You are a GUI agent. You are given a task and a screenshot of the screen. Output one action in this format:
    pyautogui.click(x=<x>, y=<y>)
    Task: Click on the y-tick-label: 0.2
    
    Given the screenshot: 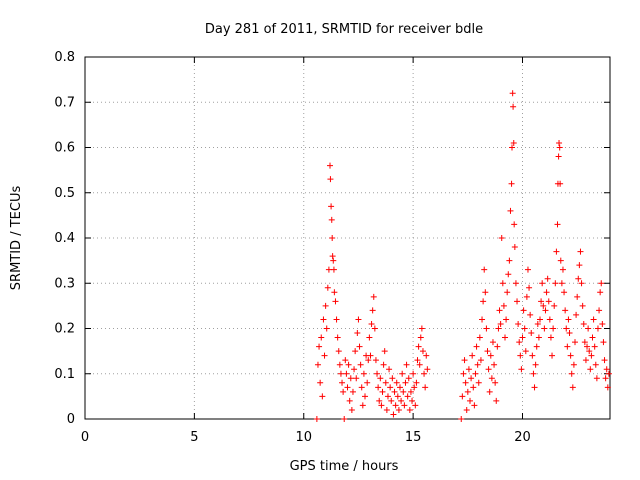 What is the action you would take?
    pyautogui.click(x=64, y=329)
    